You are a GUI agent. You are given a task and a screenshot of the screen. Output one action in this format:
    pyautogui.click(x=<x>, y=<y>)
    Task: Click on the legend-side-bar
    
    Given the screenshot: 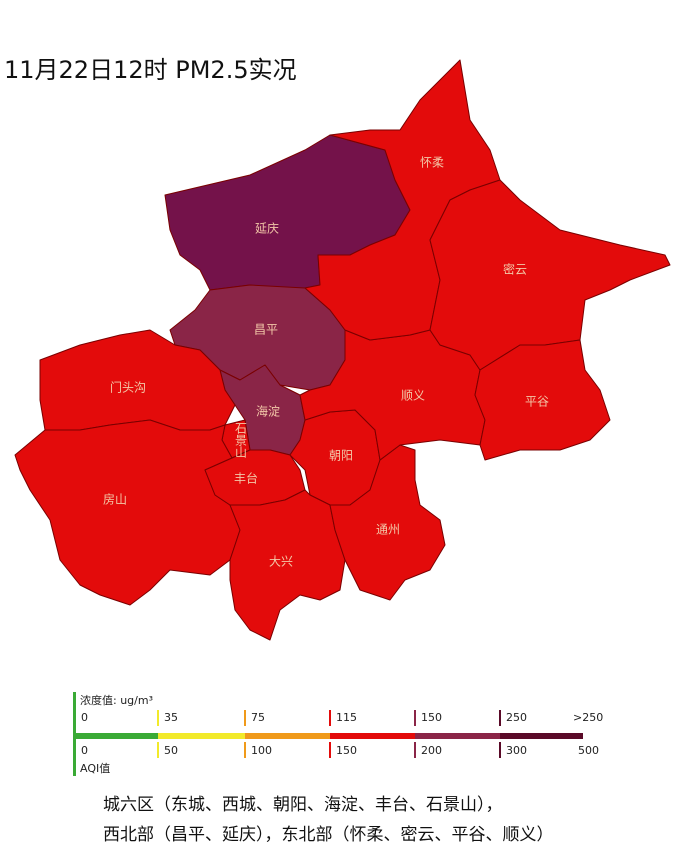 What is the action you would take?
    pyautogui.click(x=74, y=734)
    